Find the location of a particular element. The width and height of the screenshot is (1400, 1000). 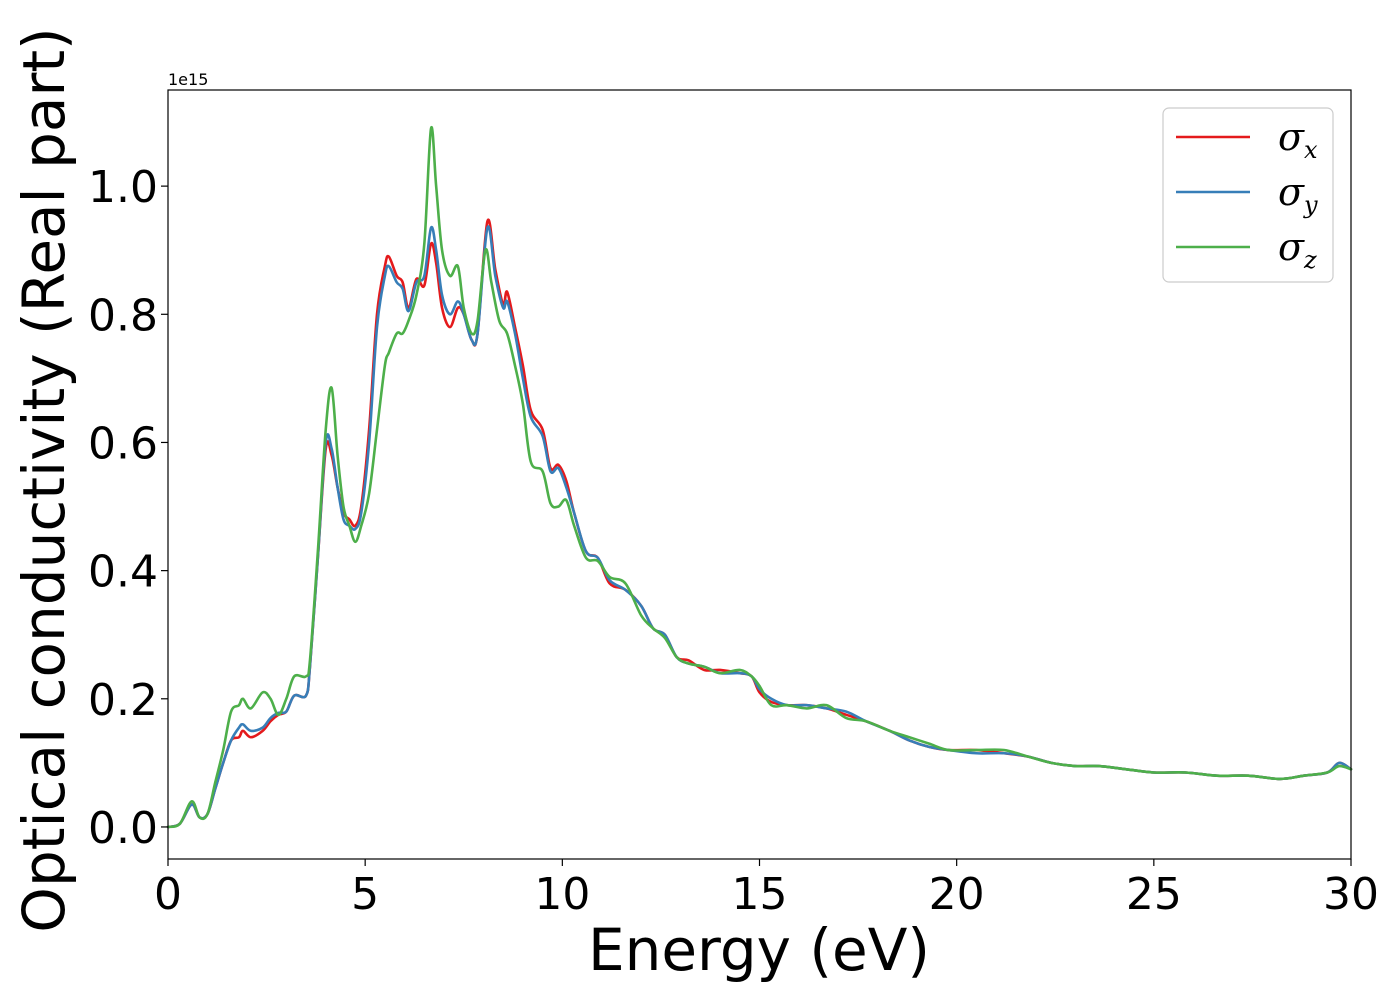

legend-items: σx σy σz is located at coordinates (1247, 194).